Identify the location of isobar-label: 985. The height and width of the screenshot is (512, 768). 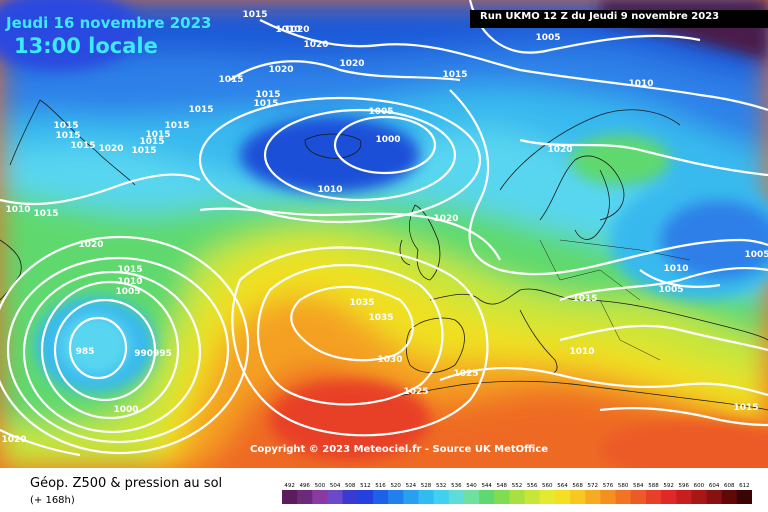
(85, 352).